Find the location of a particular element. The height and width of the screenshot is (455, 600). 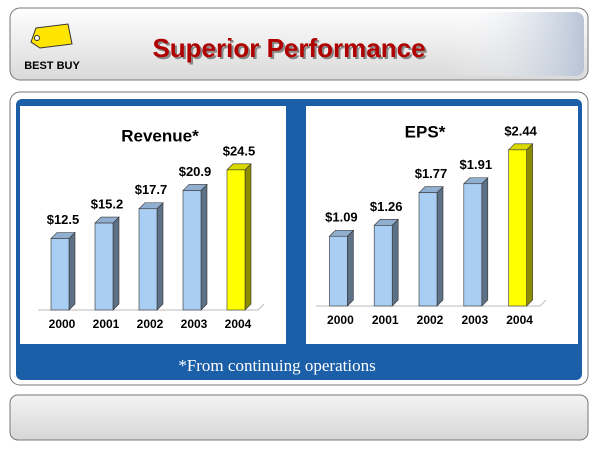

value-label: $2.44 is located at coordinates (520, 130).